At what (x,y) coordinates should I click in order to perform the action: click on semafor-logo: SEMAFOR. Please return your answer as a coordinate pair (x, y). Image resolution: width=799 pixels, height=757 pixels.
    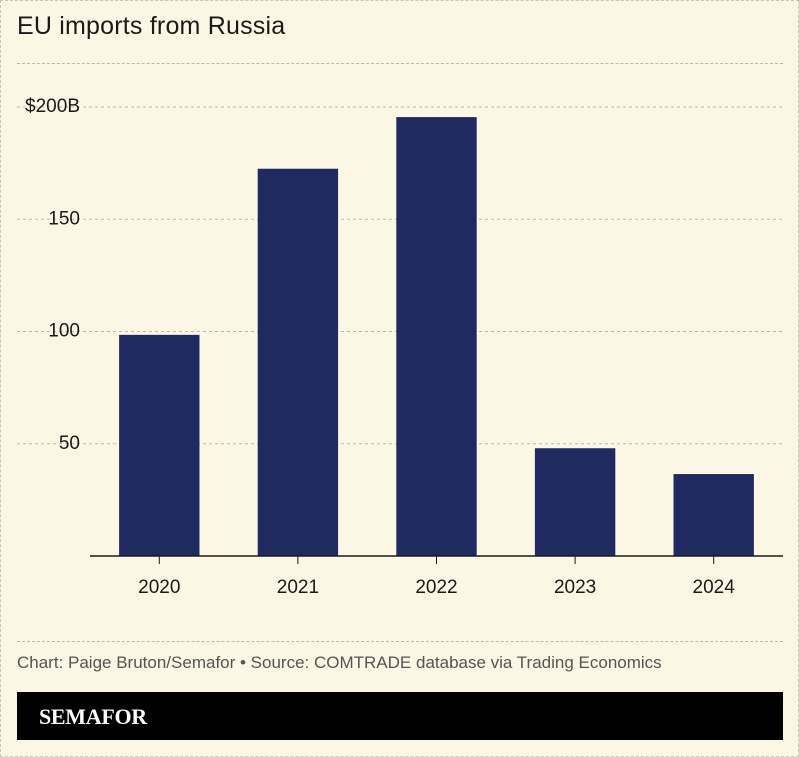
    Looking at the image, I should click on (93, 716).